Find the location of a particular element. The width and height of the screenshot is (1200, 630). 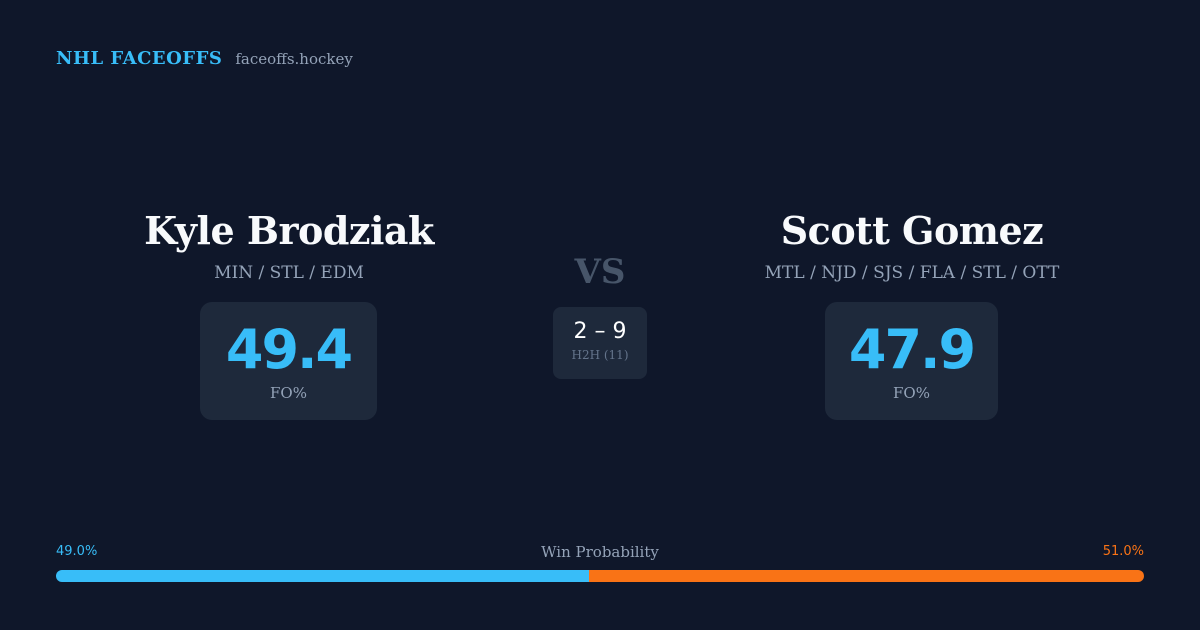

win-probability-labels: 49.0% Win Probability 51.0% is located at coordinates (600, 553).